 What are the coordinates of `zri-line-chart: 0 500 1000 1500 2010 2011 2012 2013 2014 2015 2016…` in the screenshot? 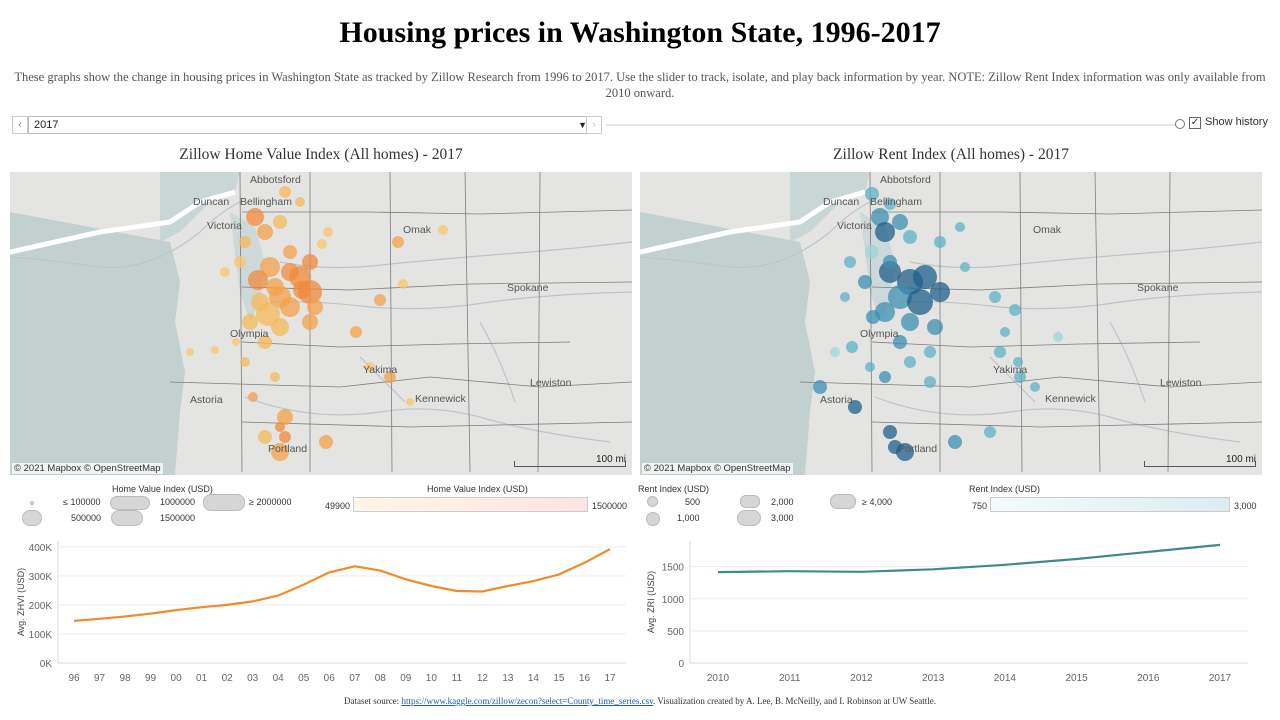 It's located at (955, 610).